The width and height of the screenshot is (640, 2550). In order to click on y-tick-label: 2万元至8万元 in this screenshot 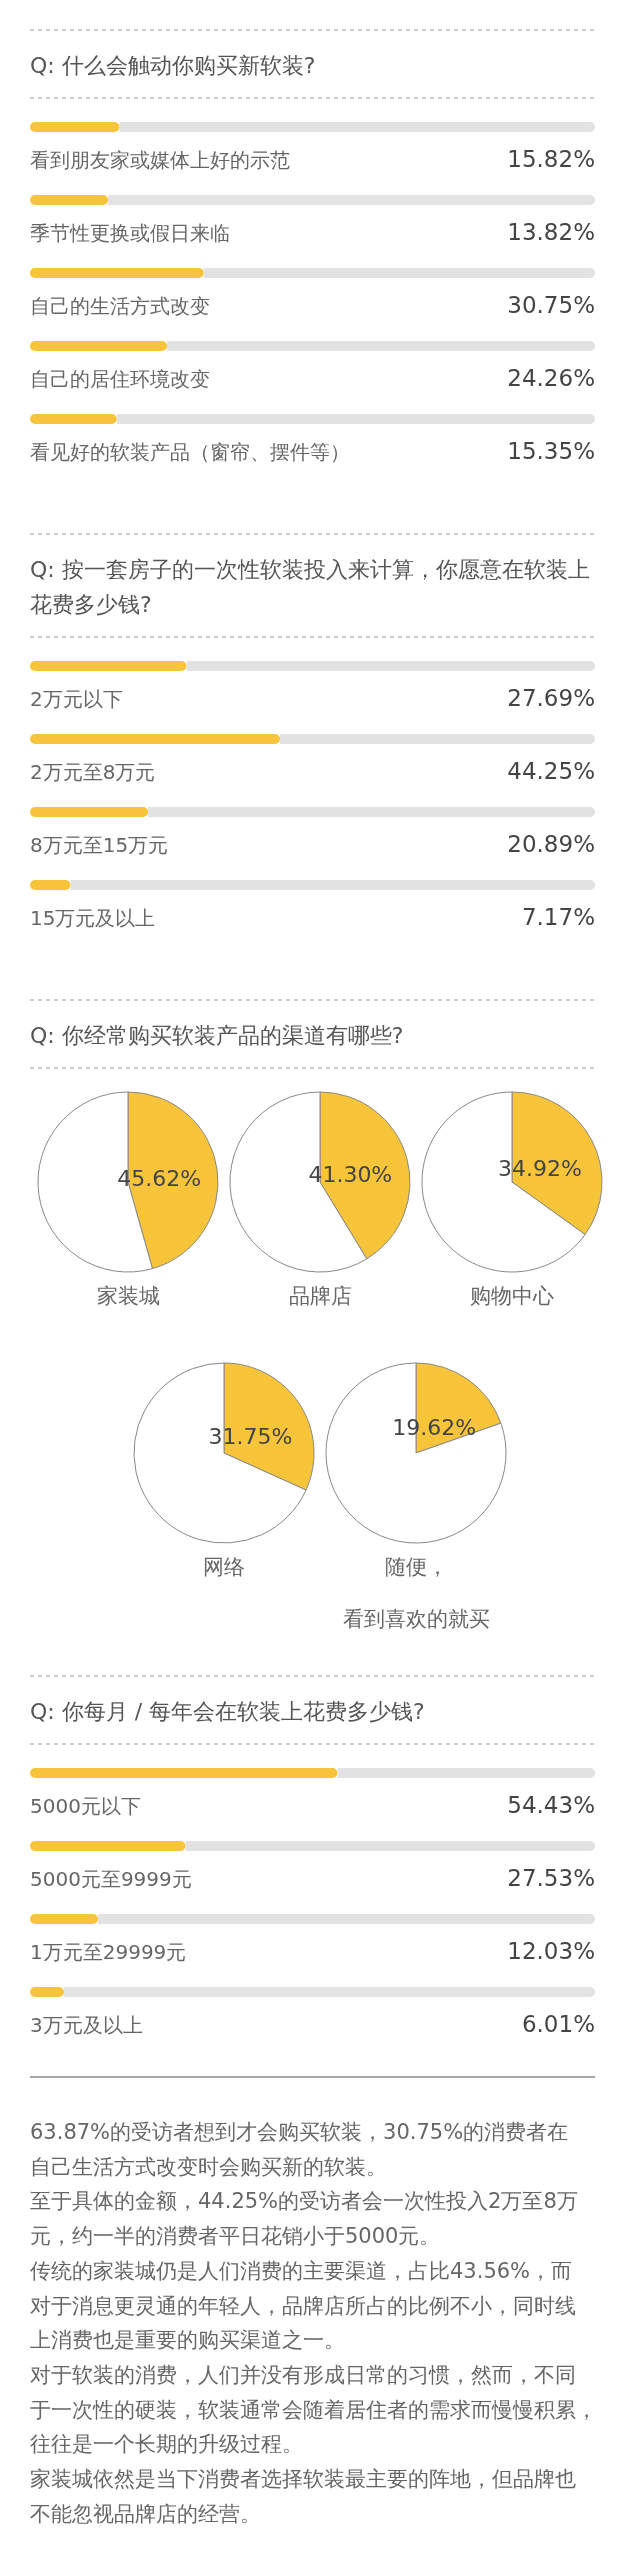, I will do `click(93, 772)`.